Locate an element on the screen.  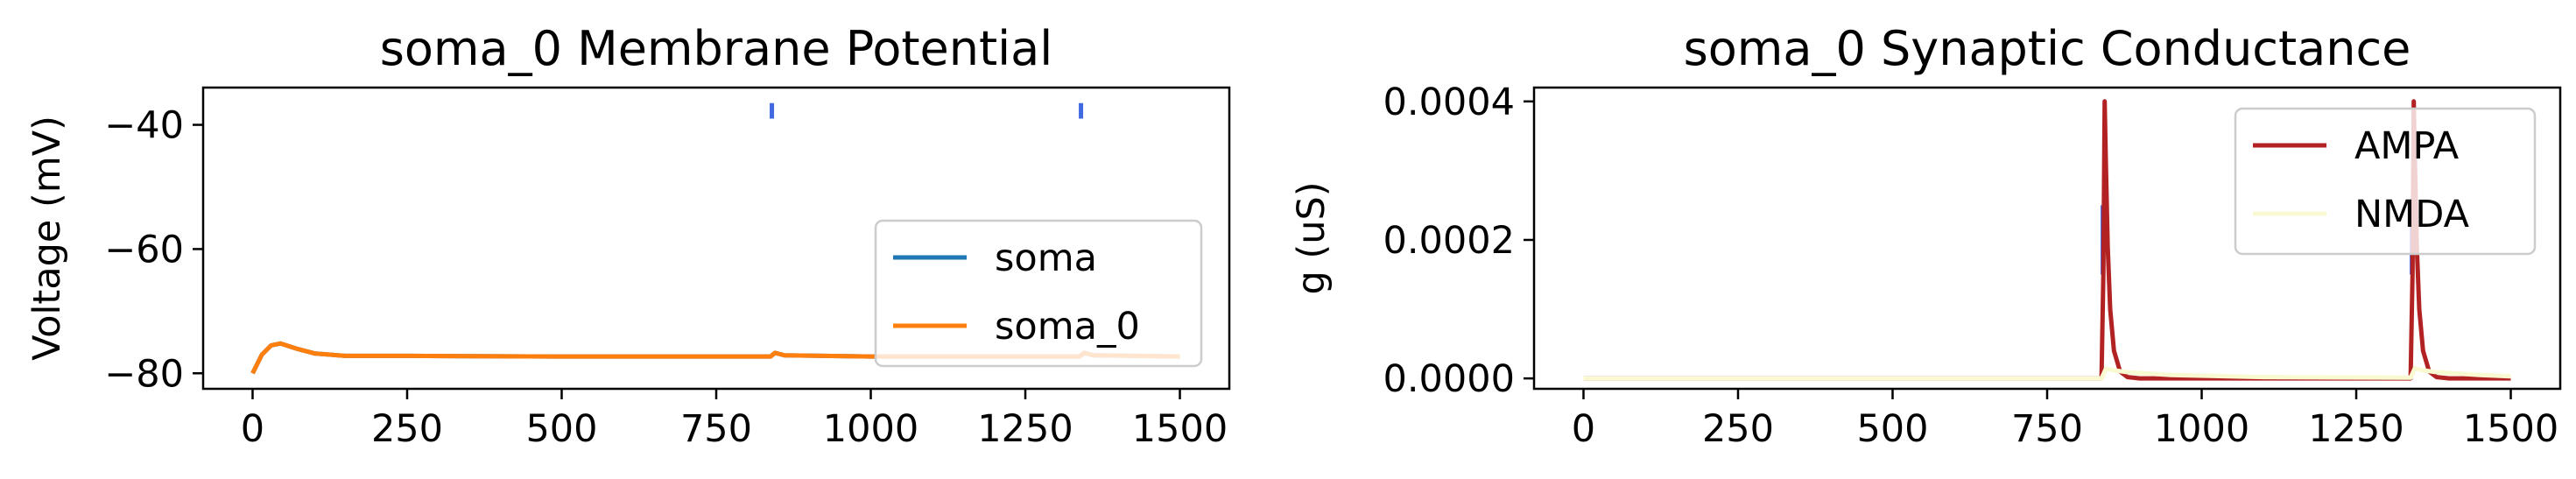
y-axis-label: g (uS) is located at coordinates (1312, 237).